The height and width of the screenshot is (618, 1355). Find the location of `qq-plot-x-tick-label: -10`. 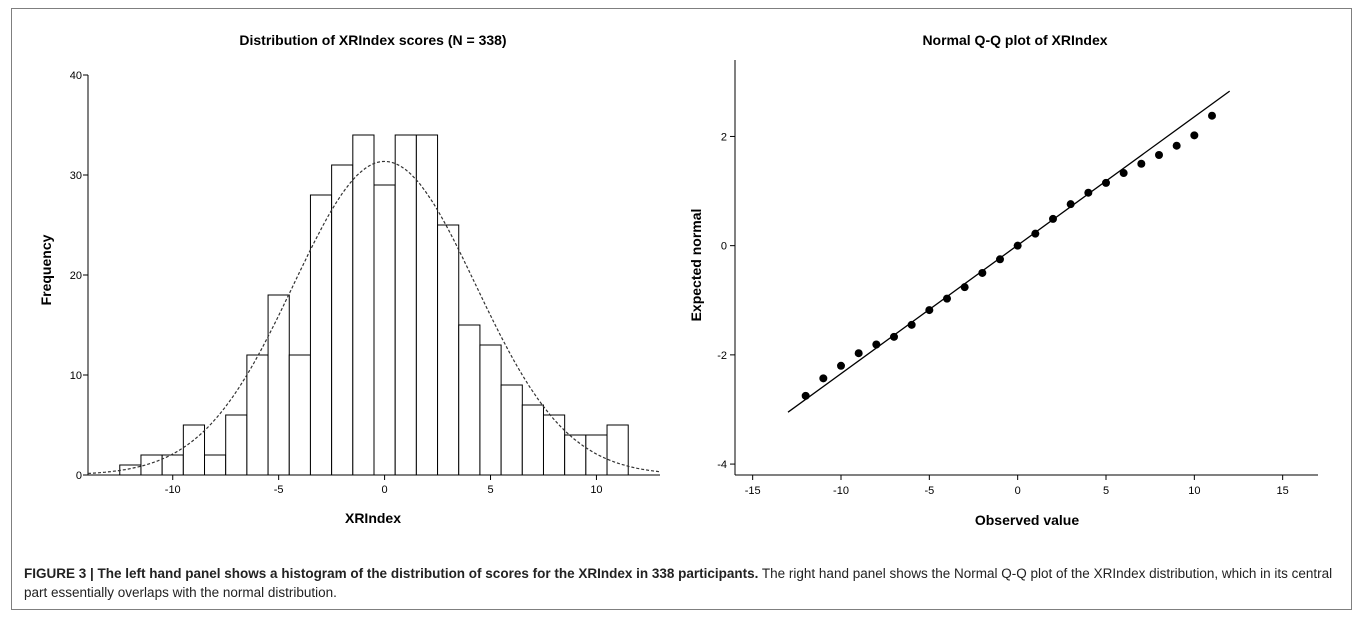

qq-plot-x-tick-label: -10 is located at coordinates (841, 491).